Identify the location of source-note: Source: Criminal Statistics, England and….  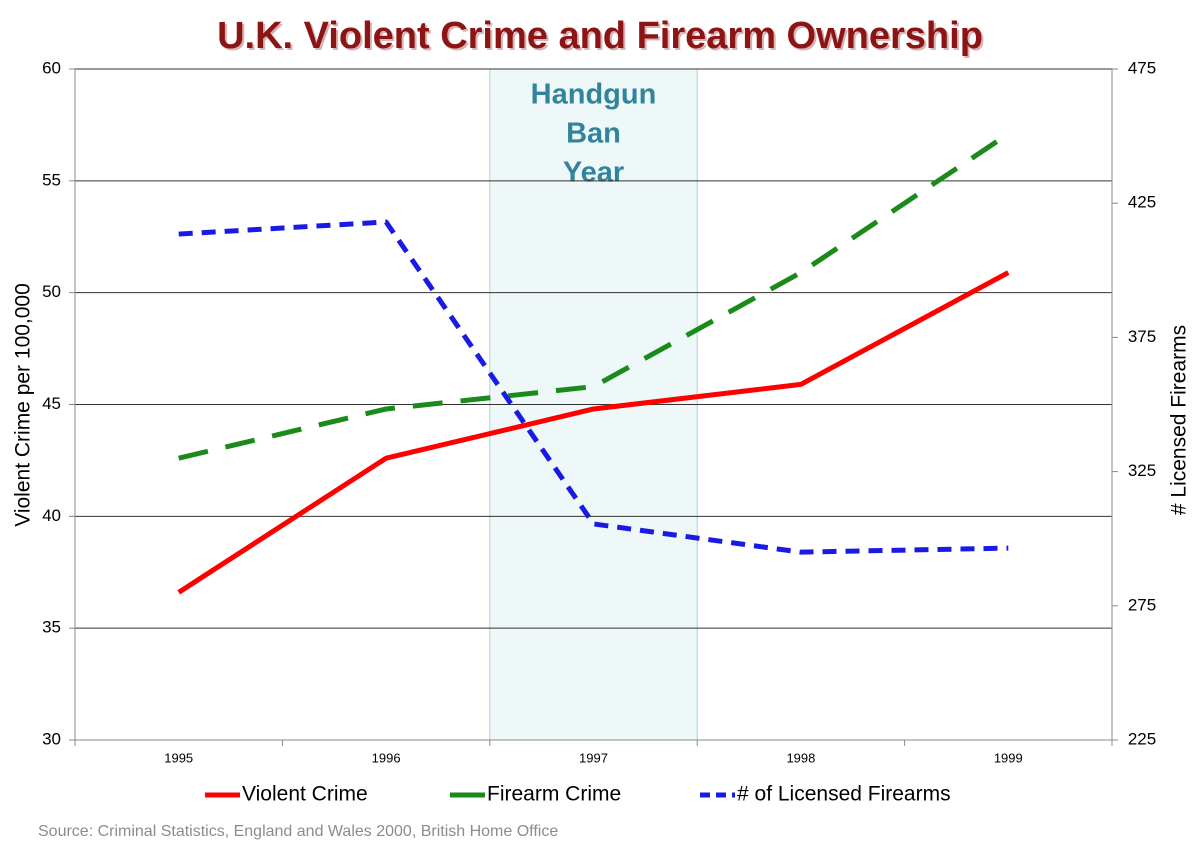
(298, 831).